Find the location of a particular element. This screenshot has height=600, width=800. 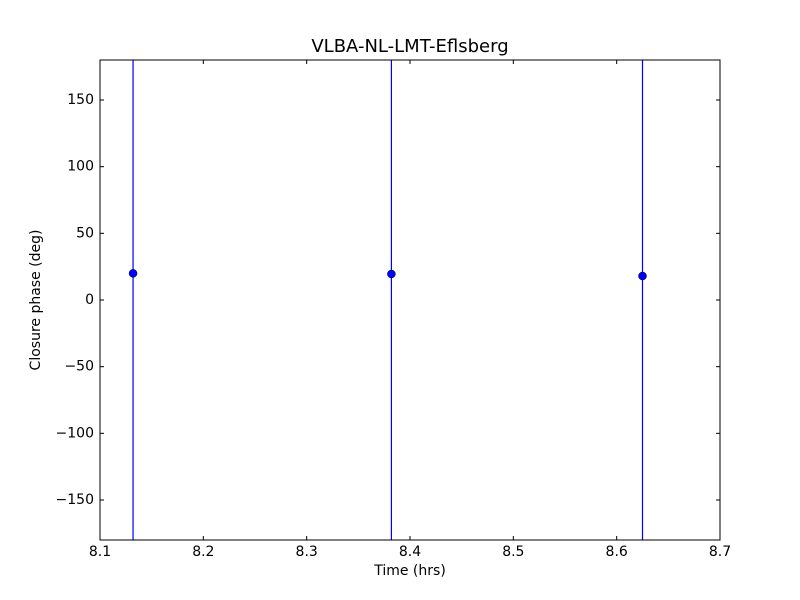

y-tick-label: 150 is located at coordinates (80, 100).